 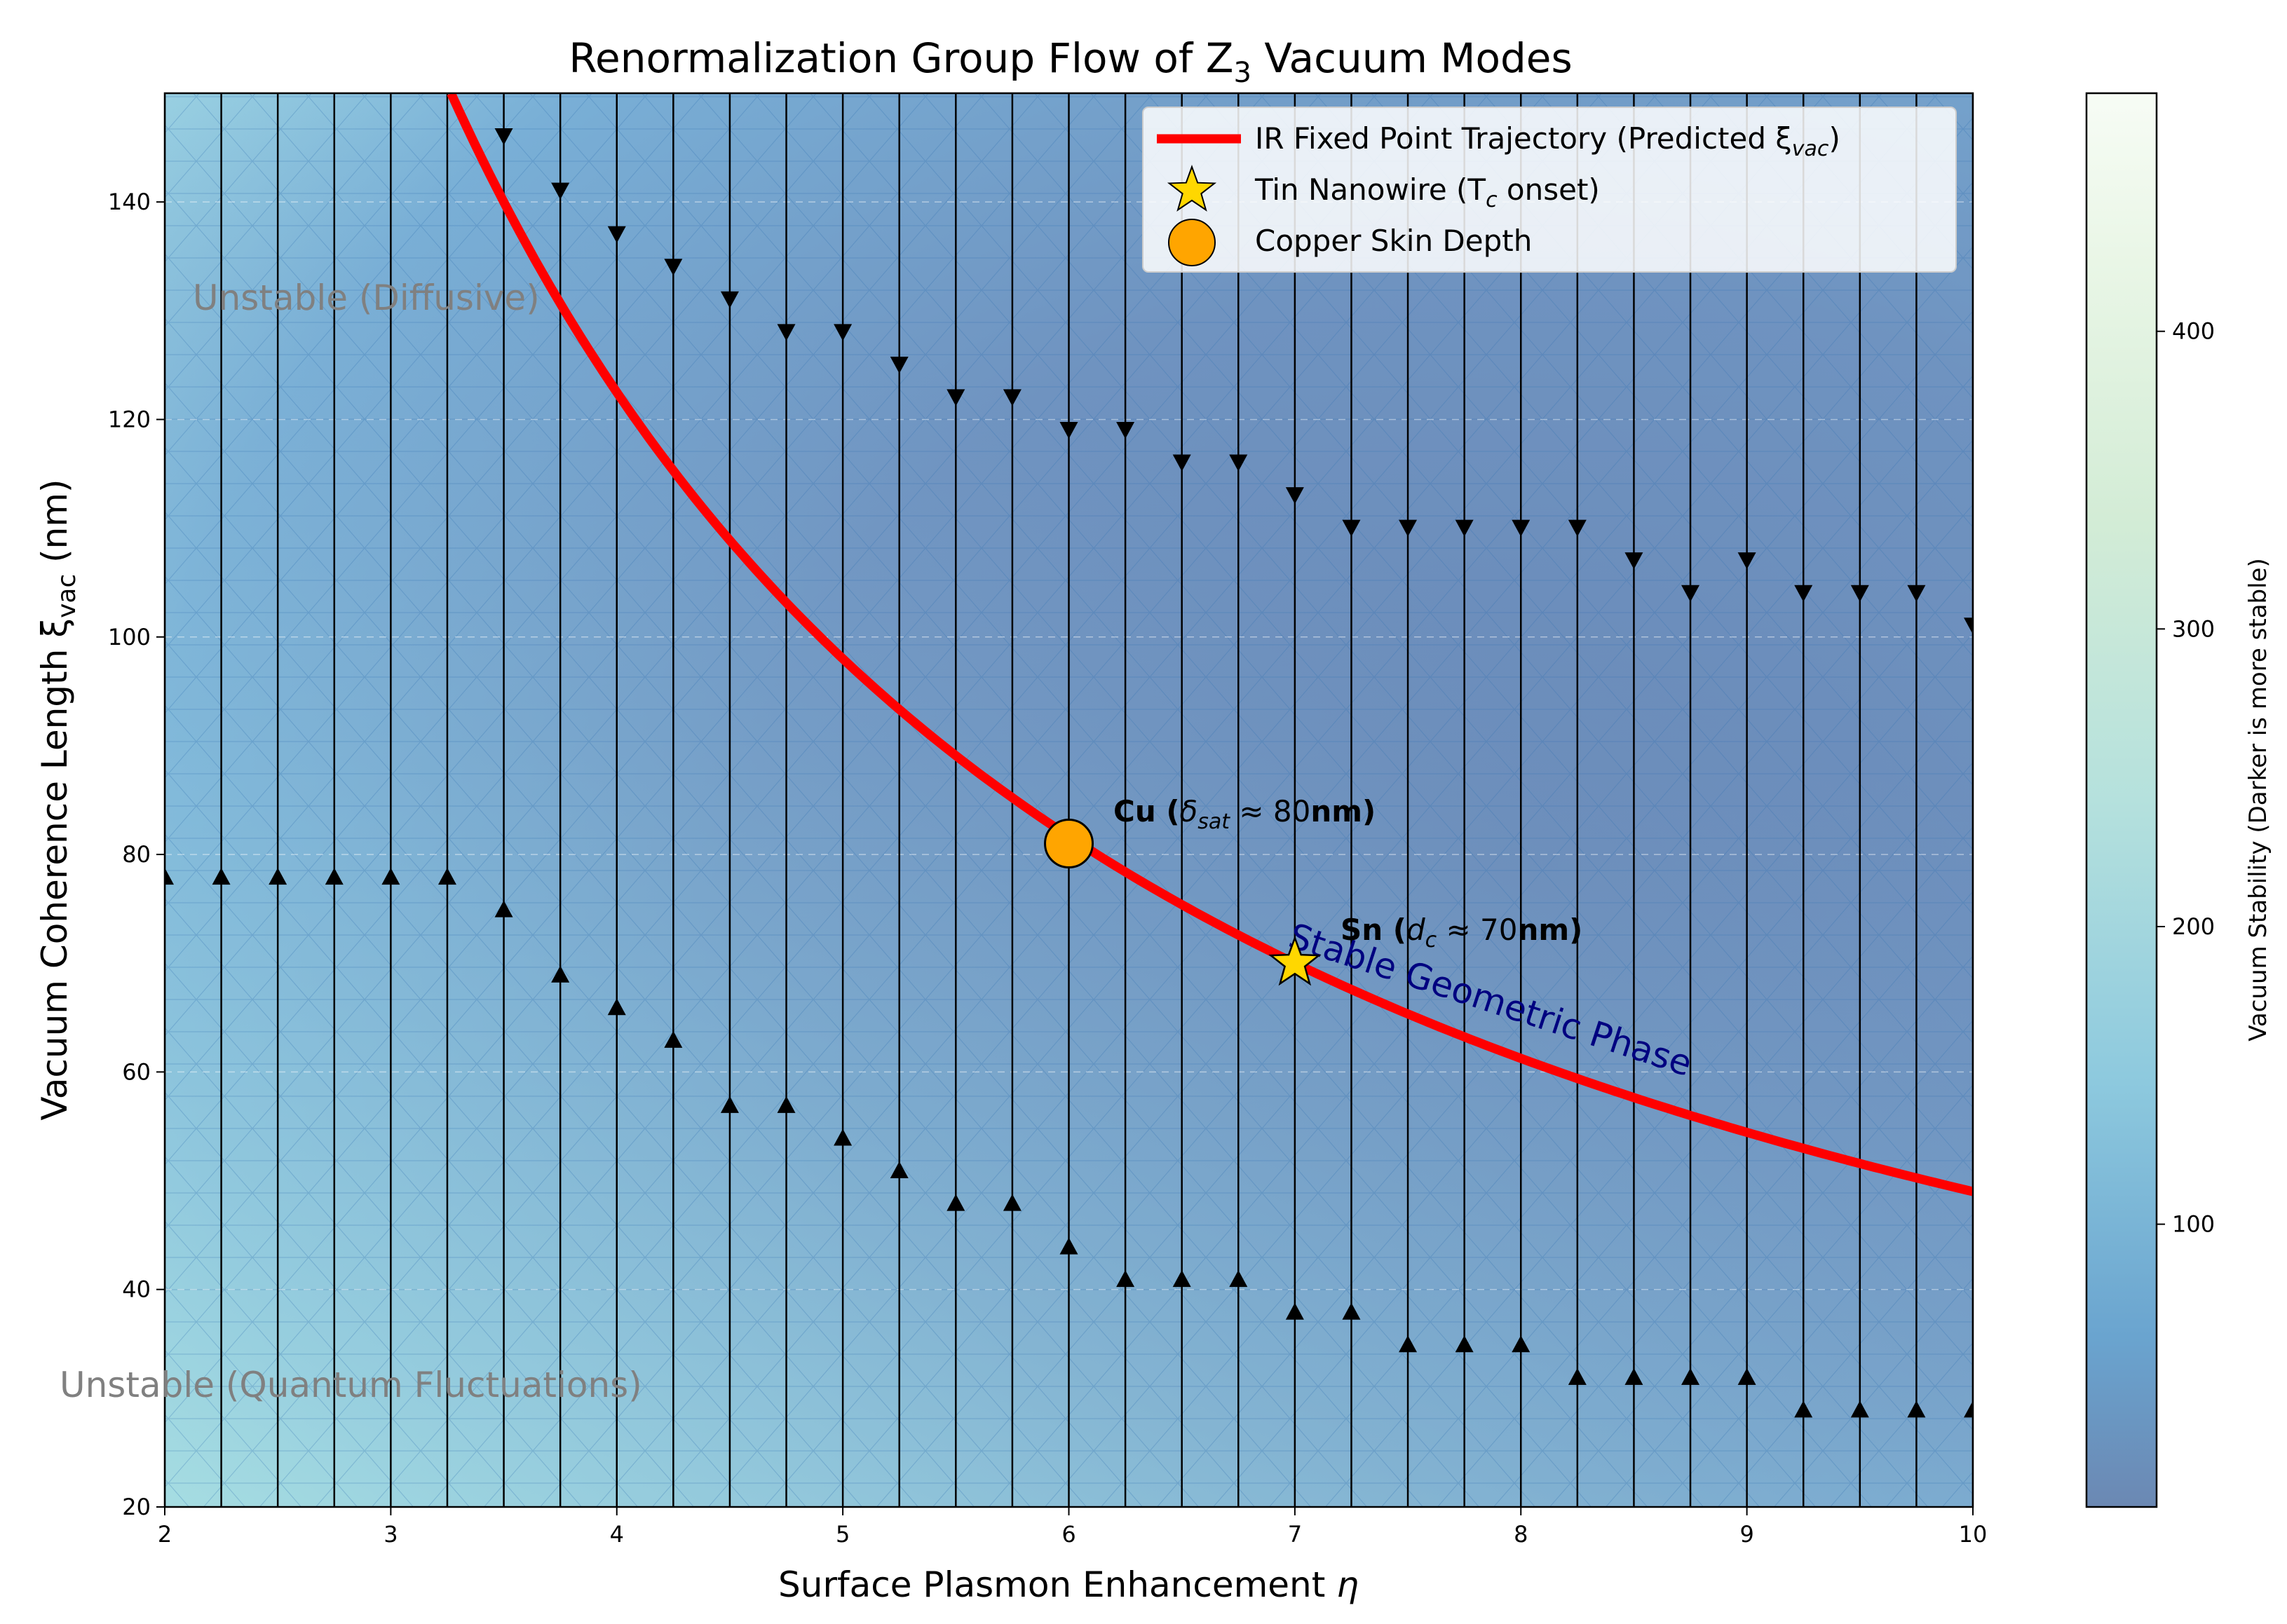 I want to click on x-axis-ticks: 2 3 4 5 6 7 8 9 10, so click(x=1073, y=1528).